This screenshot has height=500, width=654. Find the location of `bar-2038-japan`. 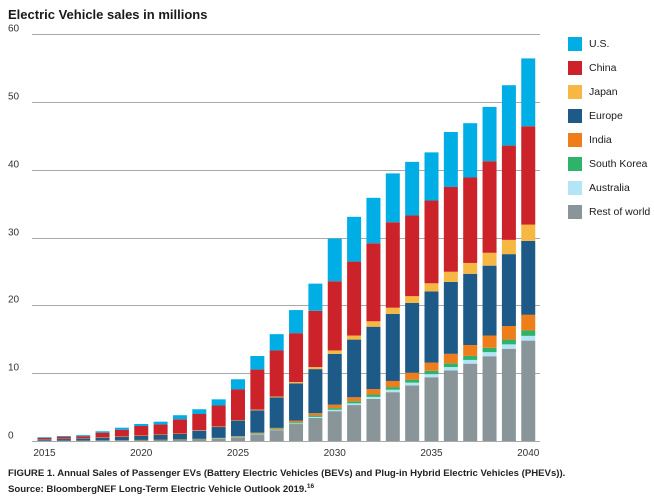

bar-2038-japan is located at coordinates (489, 259).